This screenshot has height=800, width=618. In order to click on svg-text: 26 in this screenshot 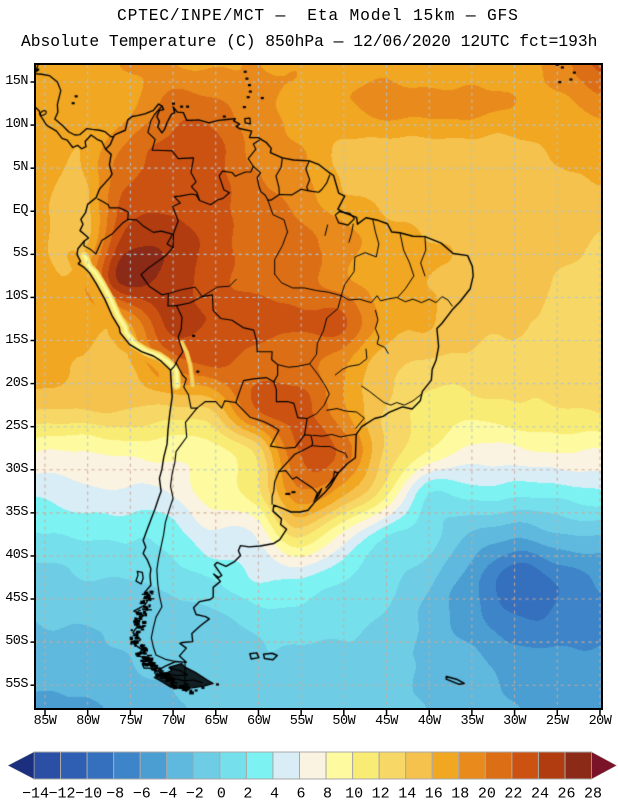, I will do `click(566, 793)`.